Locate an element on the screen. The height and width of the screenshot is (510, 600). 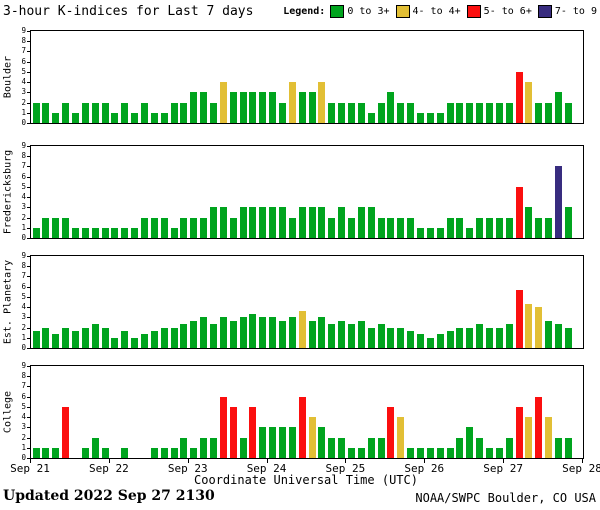
legend-items: 0 to 3+ 4- to 4+ 5- to 6+ 7- to 9 is located at coordinates (463, 11).